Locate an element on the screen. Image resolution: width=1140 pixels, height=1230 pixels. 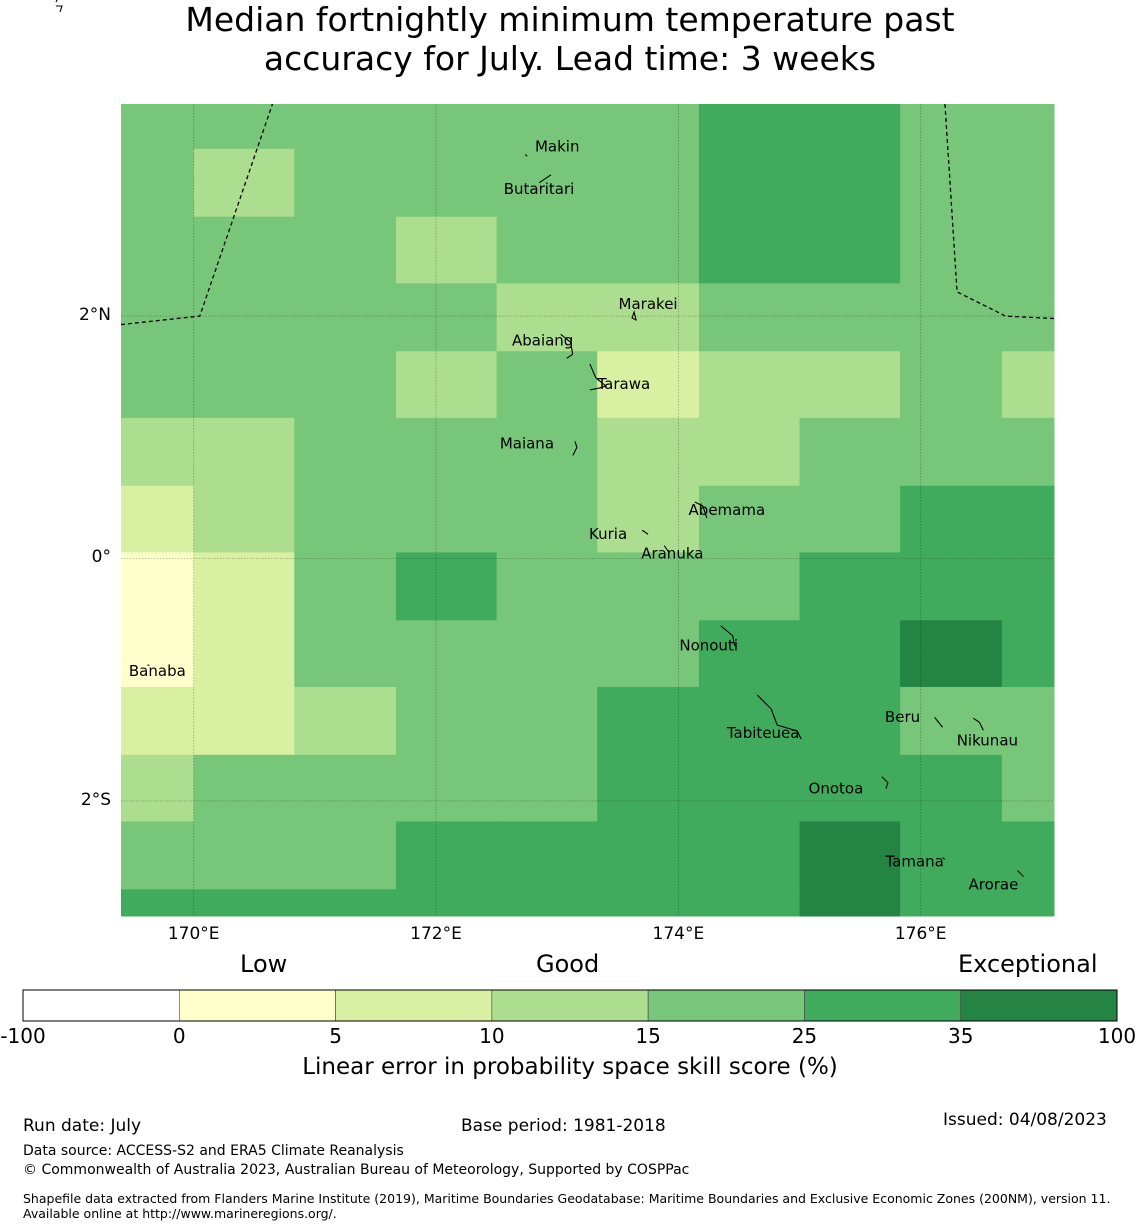
colorbar is located at coordinates (570, 1005).